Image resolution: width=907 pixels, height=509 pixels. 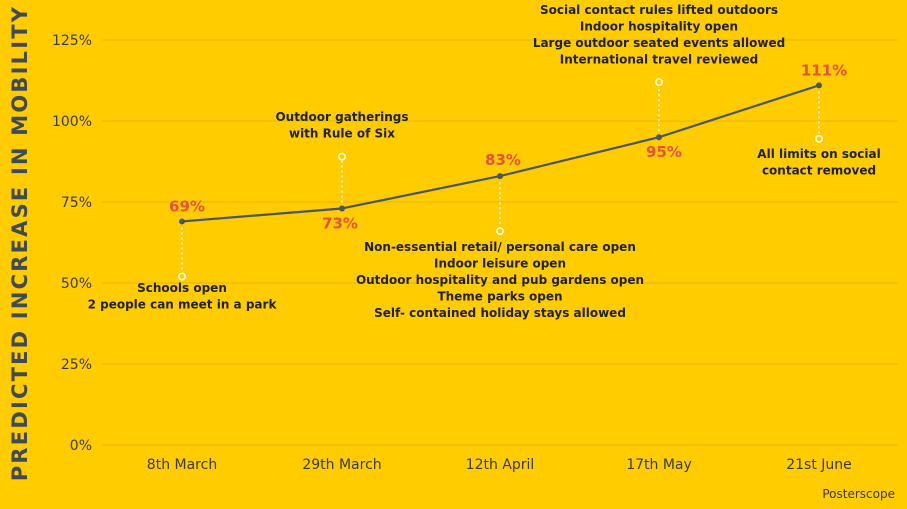 What do you see at coordinates (659, 465) in the screenshot?
I see `x-tick-label: 17th May` at bounding box center [659, 465].